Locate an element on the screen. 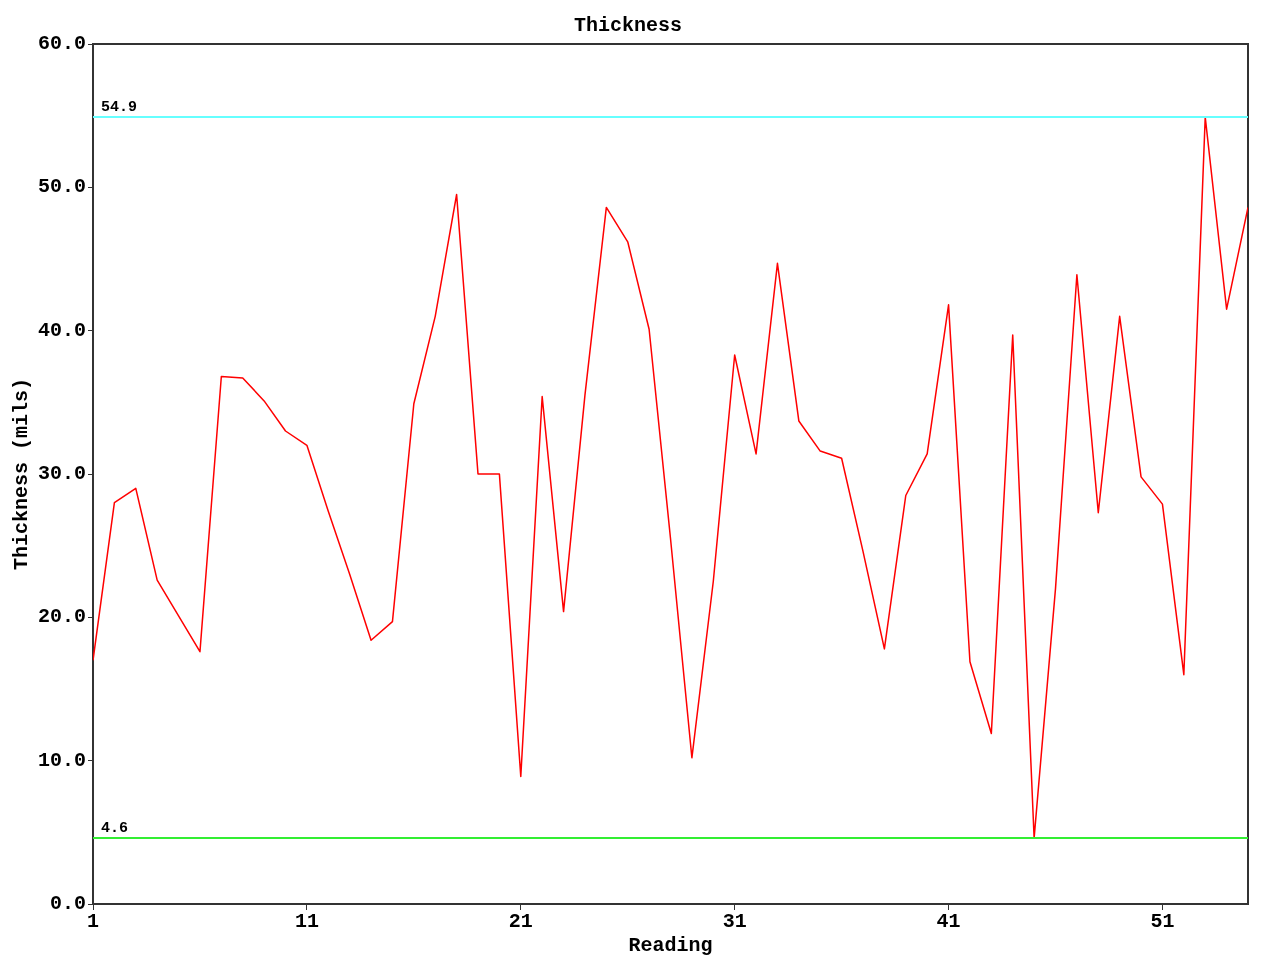 The height and width of the screenshot is (968, 1262). ref-line-label: 54.9 is located at coordinates (119, 108).